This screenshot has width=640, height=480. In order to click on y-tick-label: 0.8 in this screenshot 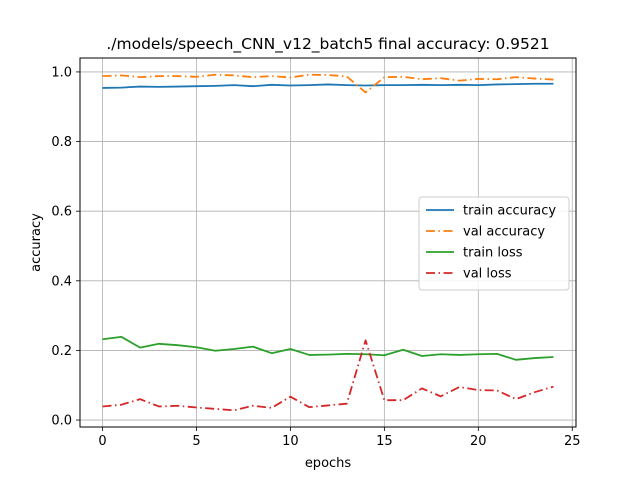, I will do `click(61, 142)`.